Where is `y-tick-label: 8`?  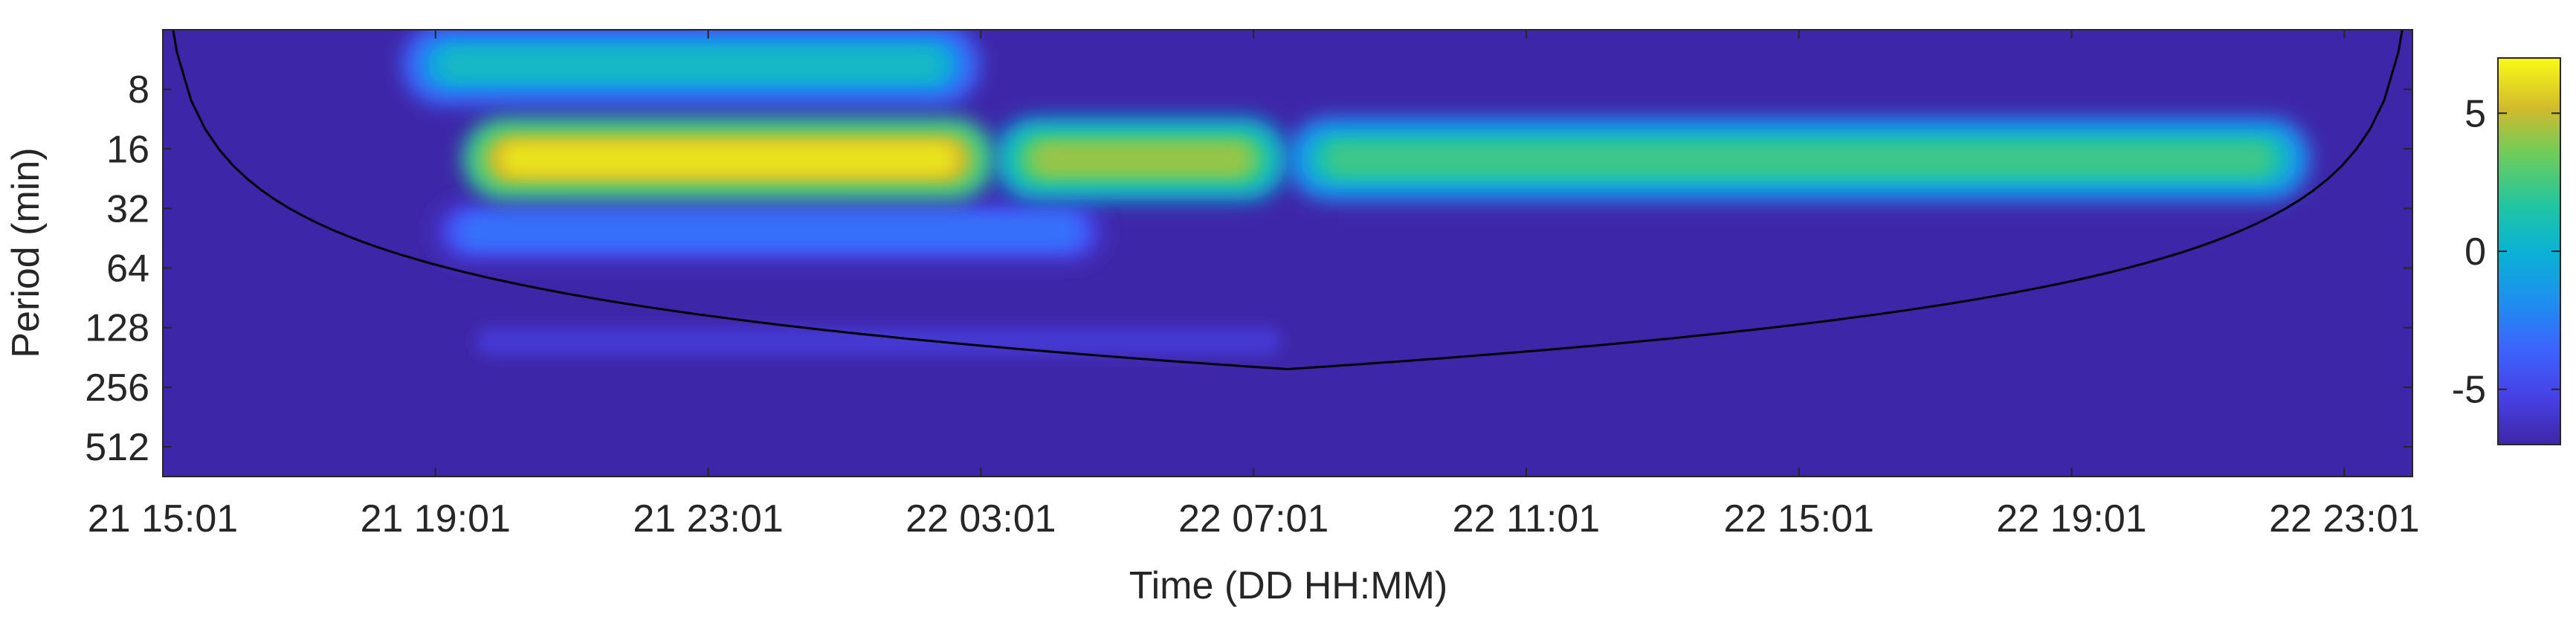 y-tick-label: 8 is located at coordinates (138, 90).